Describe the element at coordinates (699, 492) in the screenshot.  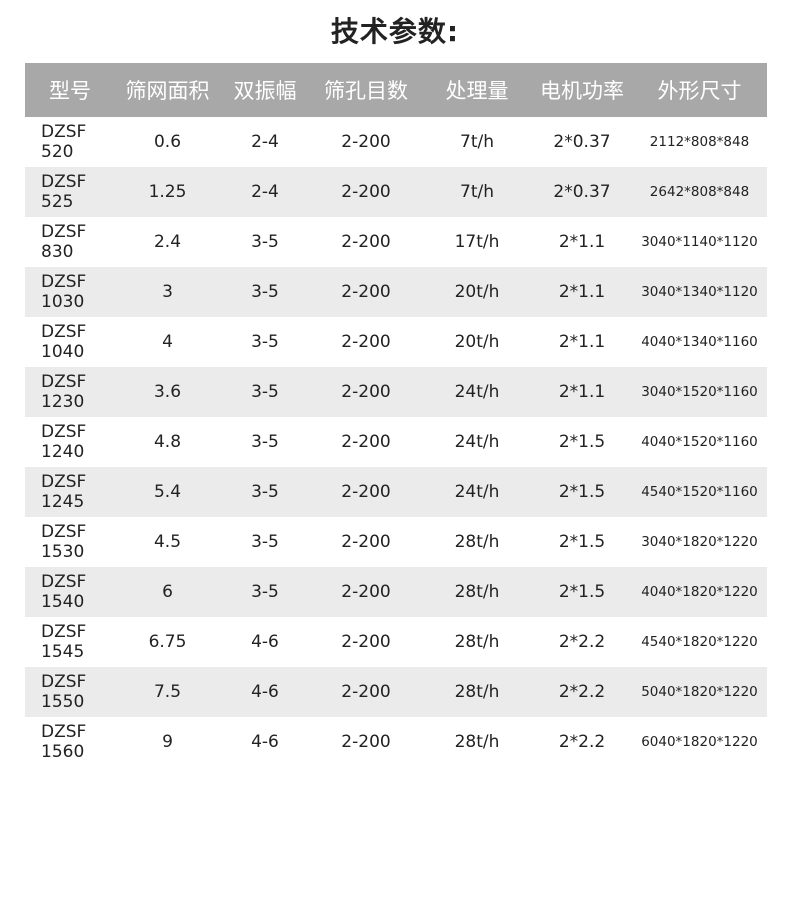
I see `dimensions-cell: 4540*1520*1160` at that location.